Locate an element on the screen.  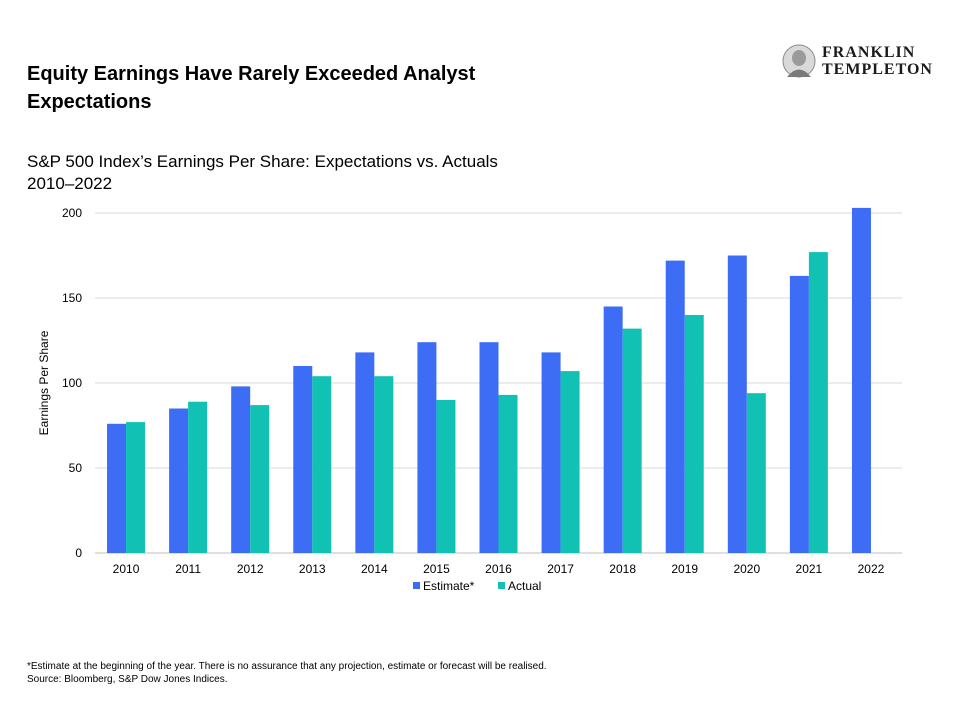
y-tick-label: 200 is located at coordinates (72, 213).